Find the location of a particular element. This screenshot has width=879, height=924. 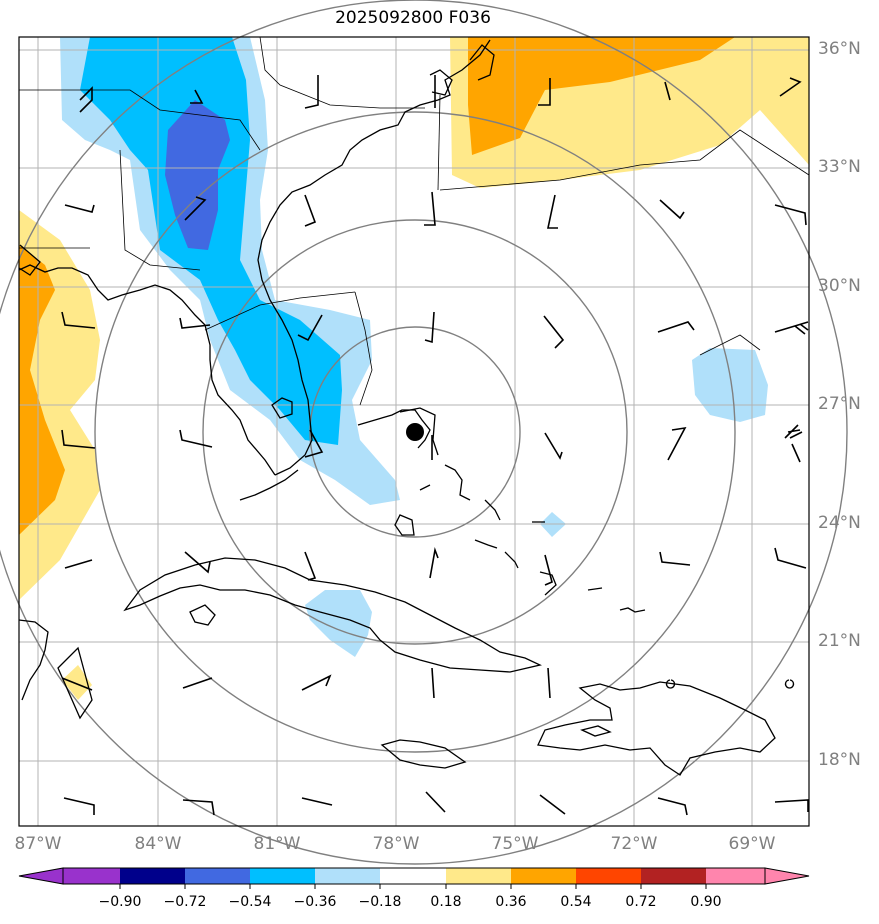

lat-label: 36°N is located at coordinates (839, 49).